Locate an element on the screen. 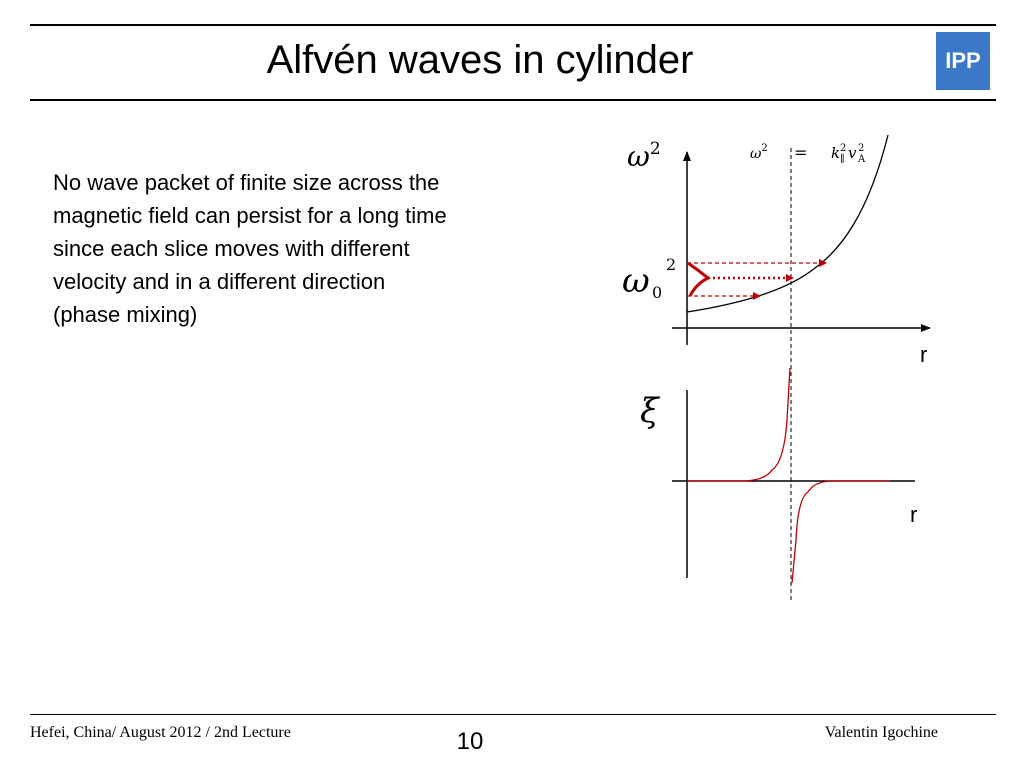 This screenshot has width=1024, height=768. logo-background is located at coordinates (963, 61).